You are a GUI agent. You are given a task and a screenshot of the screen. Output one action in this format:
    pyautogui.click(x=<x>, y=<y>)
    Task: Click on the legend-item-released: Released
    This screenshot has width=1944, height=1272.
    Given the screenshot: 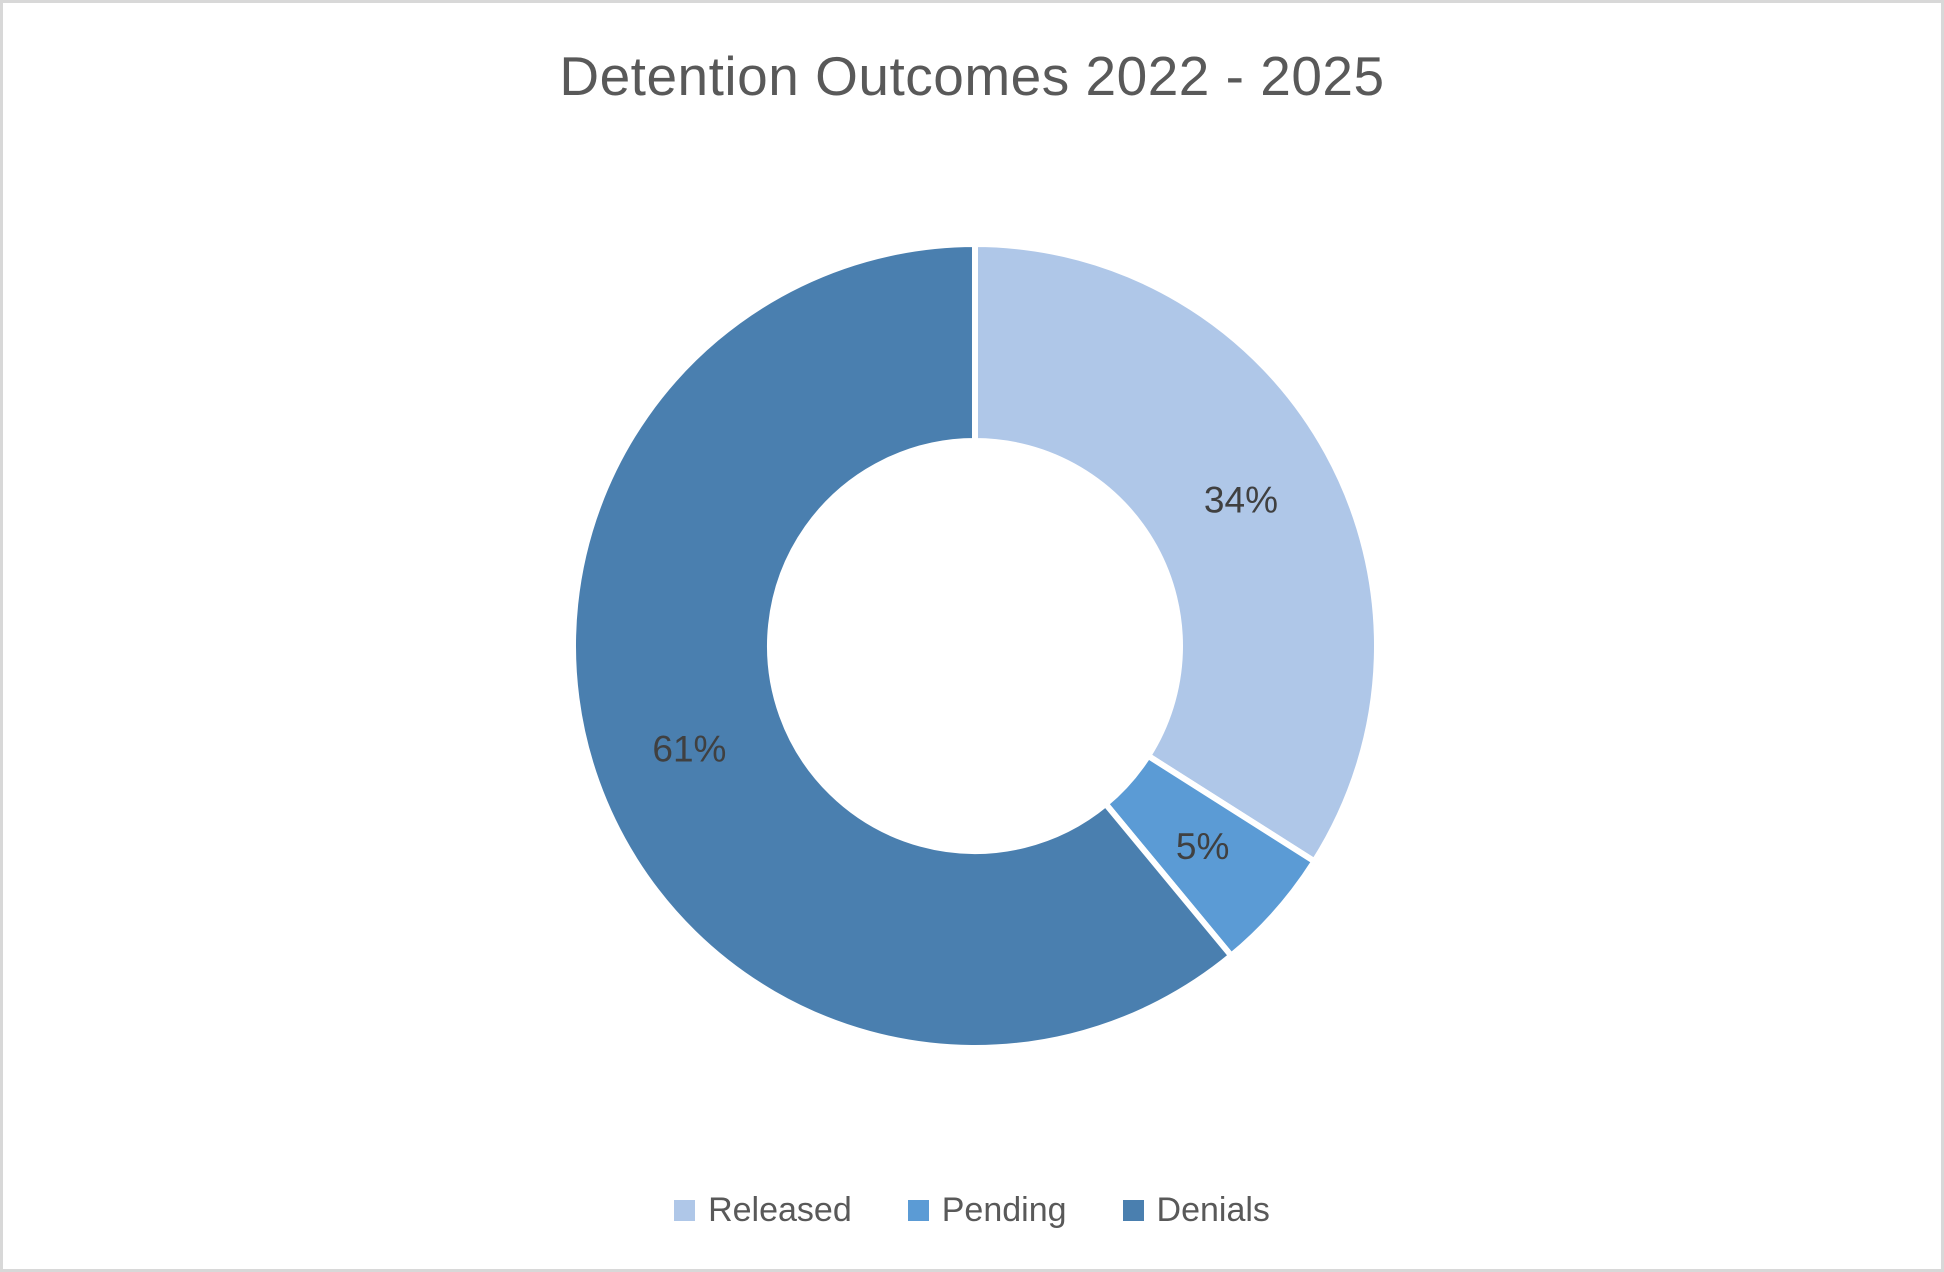 What is the action you would take?
    pyautogui.click(x=763, y=1210)
    